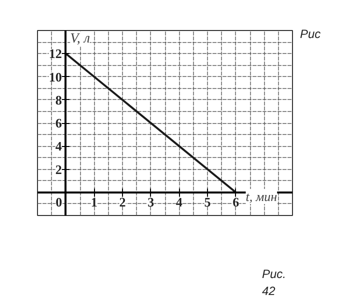 This screenshot has height=302, width=340. What do you see at coordinates (275, 283) in the screenshot?
I see `text: Рис. 42` at bounding box center [275, 283].